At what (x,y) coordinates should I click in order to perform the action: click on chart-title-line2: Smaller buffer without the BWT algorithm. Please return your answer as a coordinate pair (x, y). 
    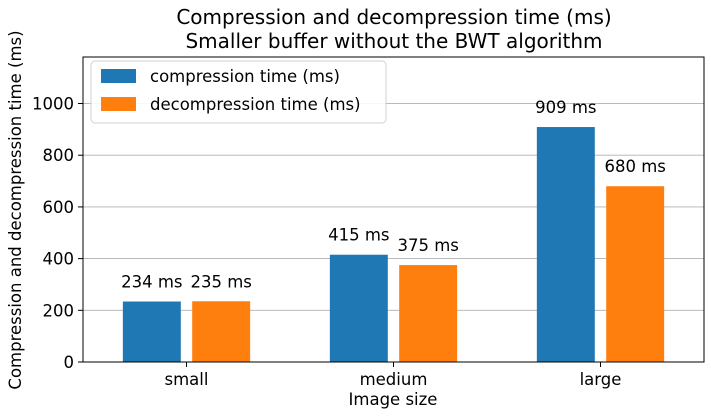
    Looking at the image, I should click on (393, 41).